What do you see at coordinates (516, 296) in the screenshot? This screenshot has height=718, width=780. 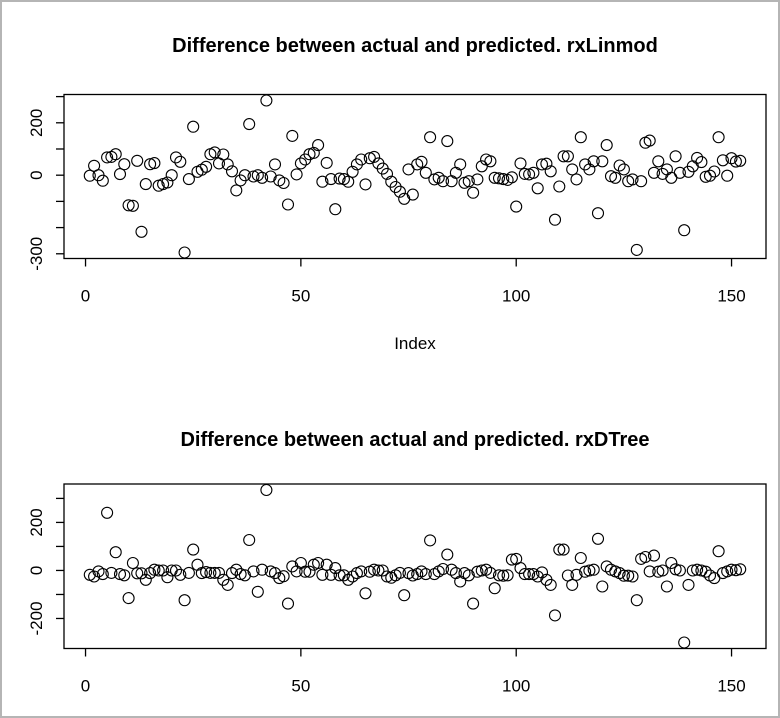 I see `x-tick-label: 100` at bounding box center [516, 296].